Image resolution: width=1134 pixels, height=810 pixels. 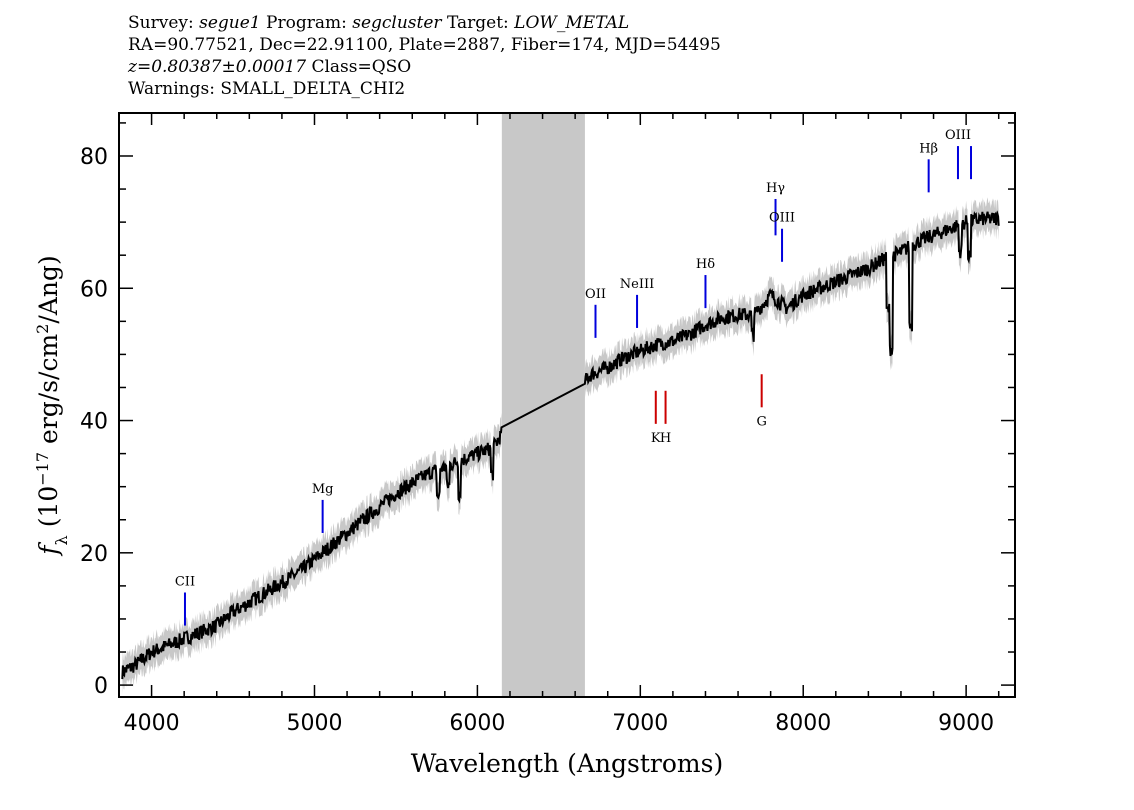 I want to click on x-tick-label: 9000, so click(x=966, y=723).